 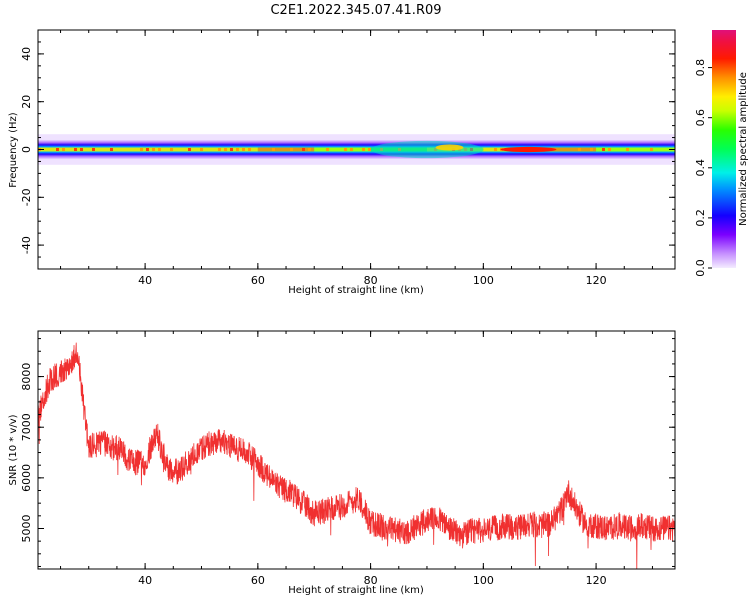 What do you see at coordinates (26, 54) in the screenshot?
I see `spectrogram-y-tick-label: 40` at bounding box center [26, 54].